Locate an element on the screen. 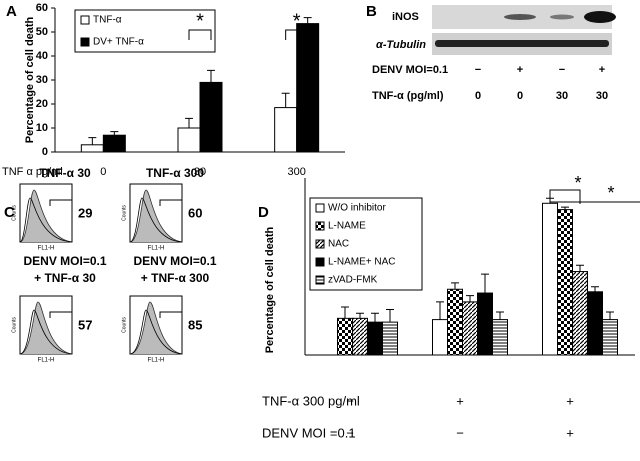 The width and height of the screenshot is (640, 461). legend-label: DV+ TNF-α is located at coordinates (118, 42).